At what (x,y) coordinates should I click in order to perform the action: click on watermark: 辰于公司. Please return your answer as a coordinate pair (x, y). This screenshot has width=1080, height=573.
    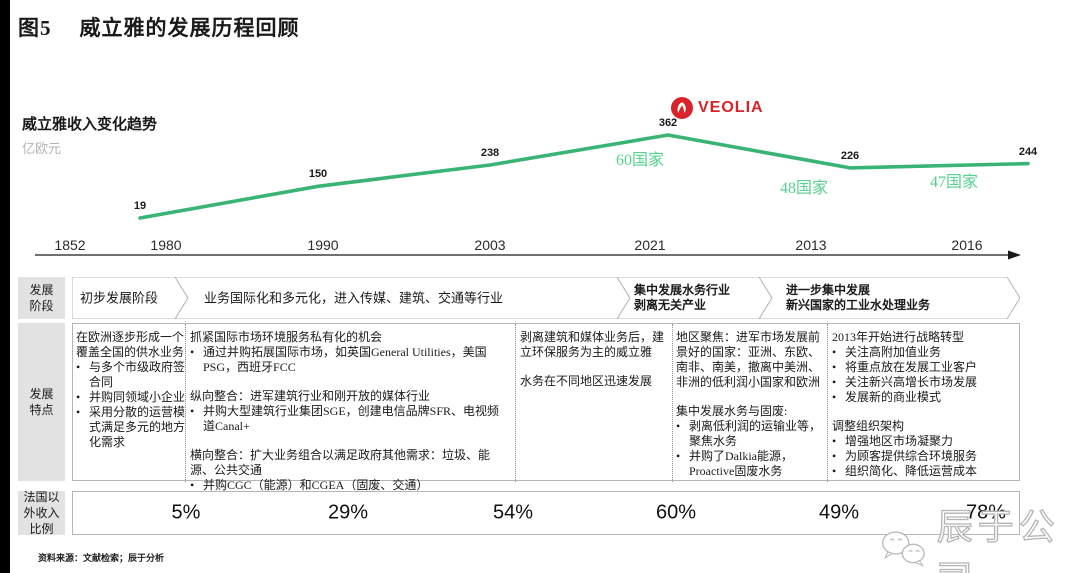
    Looking at the image, I should click on (980, 535).